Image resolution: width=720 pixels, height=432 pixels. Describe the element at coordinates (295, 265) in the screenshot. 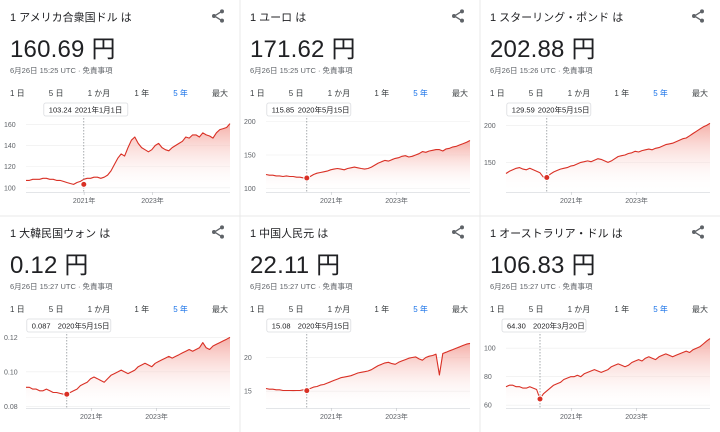

I see `exchange-rate: 22.11 円` at that location.